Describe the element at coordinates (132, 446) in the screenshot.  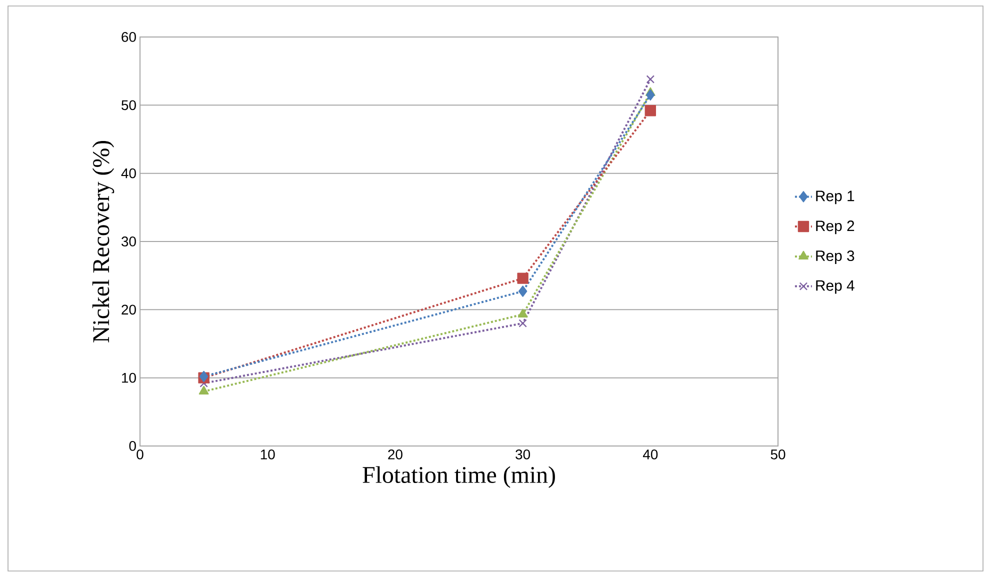
I see `y-tick-label: 0` at that location.